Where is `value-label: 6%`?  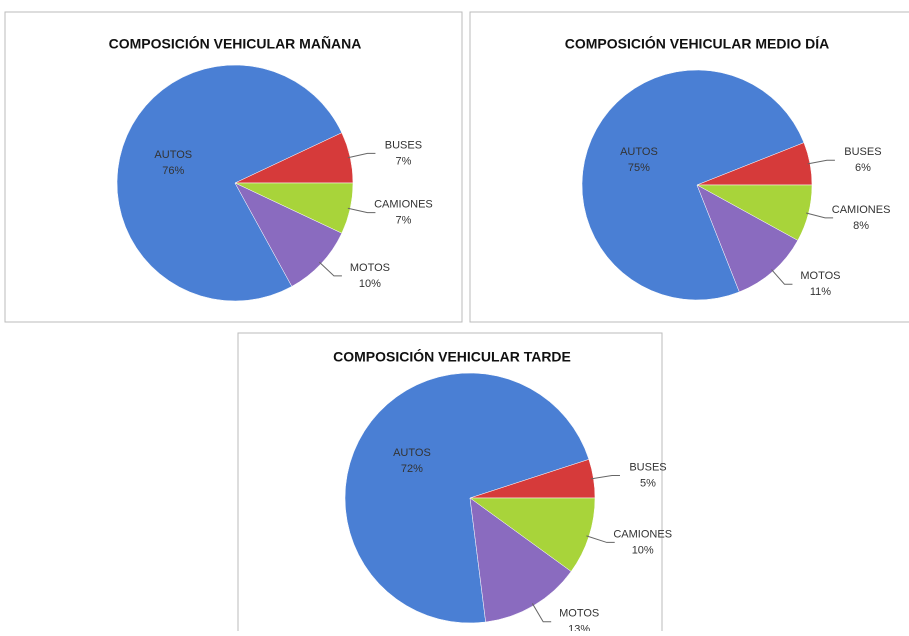
value-label: 6% is located at coordinates (863, 168).